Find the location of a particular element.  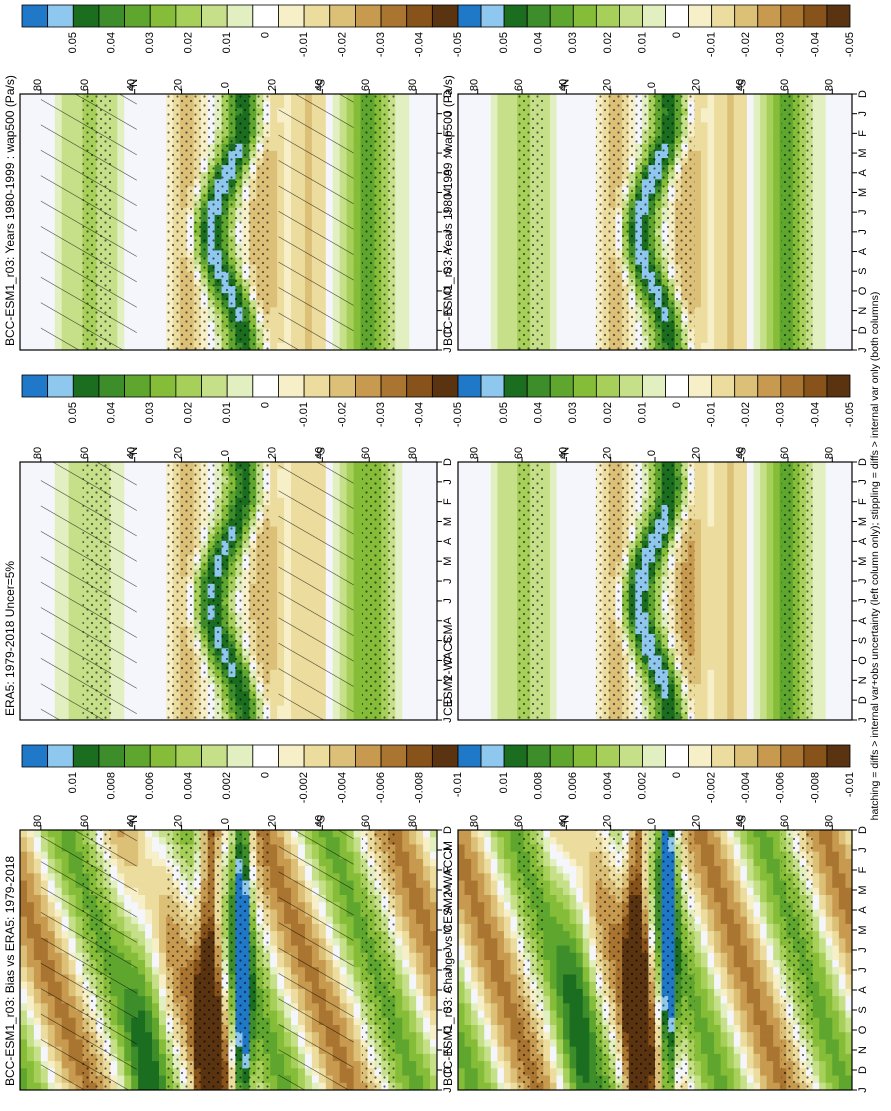

y-tick-label: 60 is located at coordinates (785, 85).